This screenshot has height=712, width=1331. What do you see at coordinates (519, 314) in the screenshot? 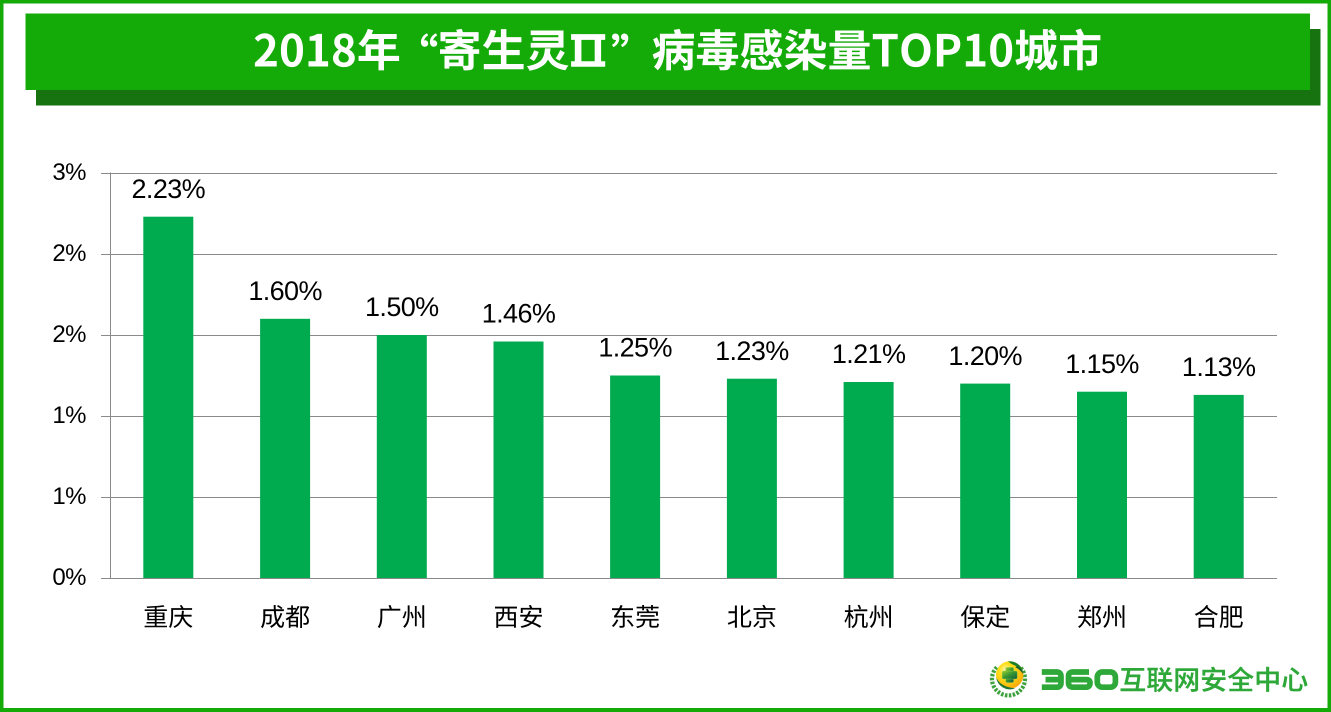
I see `svg-text: 1.46%` at bounding box center [519, 314].